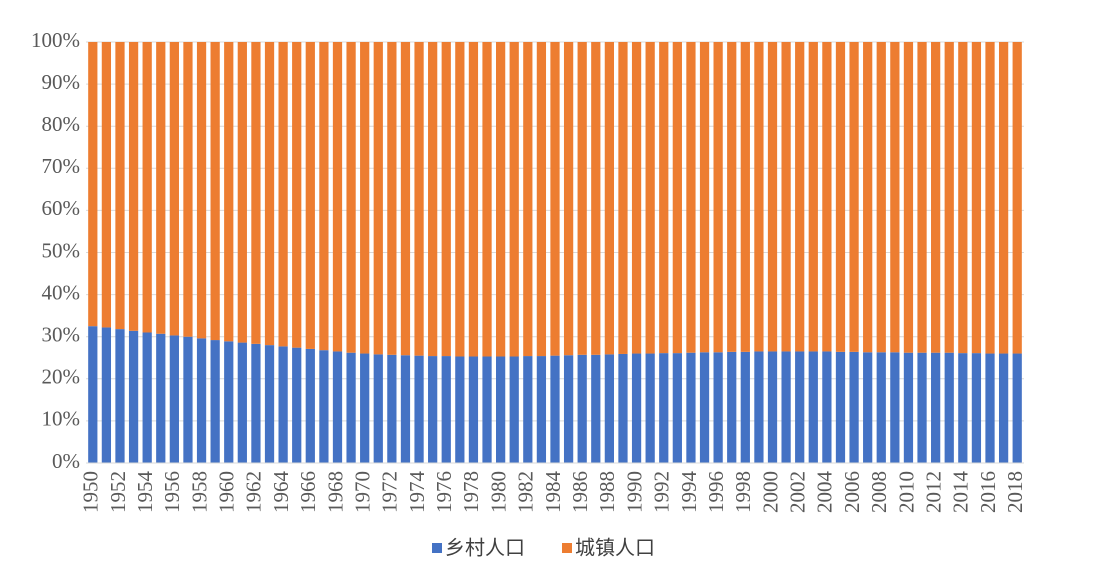 The width and height of the screenshot is (1109, 580). What do you see at coordinates (61, 292) in the screenshot?
I see `y-tick-label: 40%` at bounding box center [61, 292].